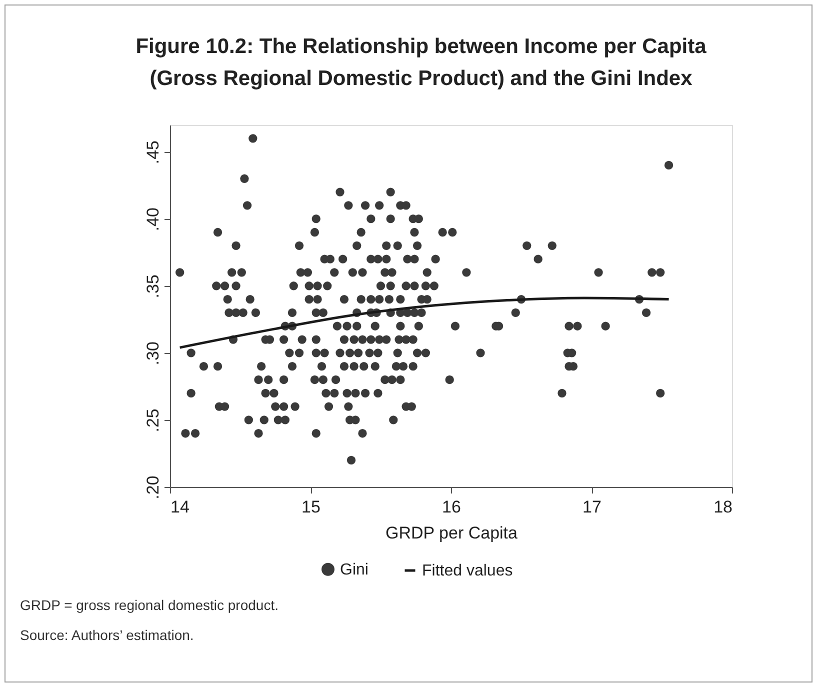  I want to click on y-tick-label: .20, so click(153, 488).